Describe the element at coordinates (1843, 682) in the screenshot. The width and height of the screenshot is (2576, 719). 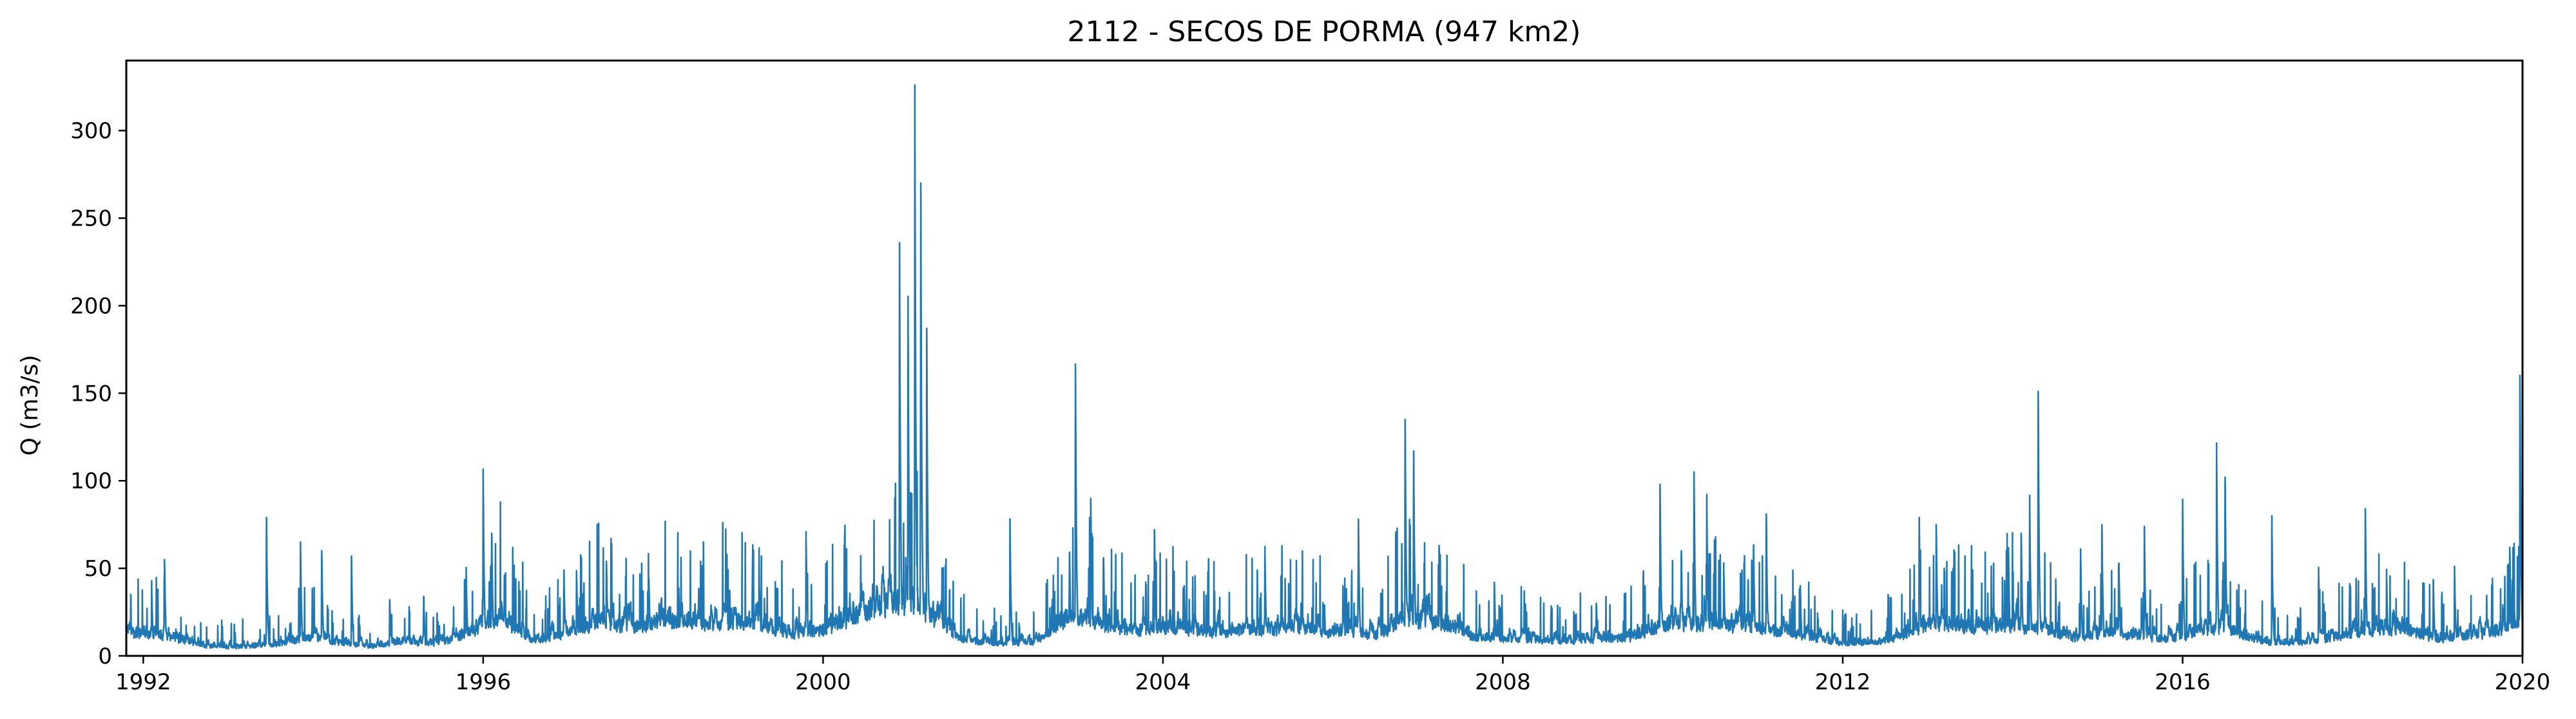
I see `x-tick-label: 2012` at that location.